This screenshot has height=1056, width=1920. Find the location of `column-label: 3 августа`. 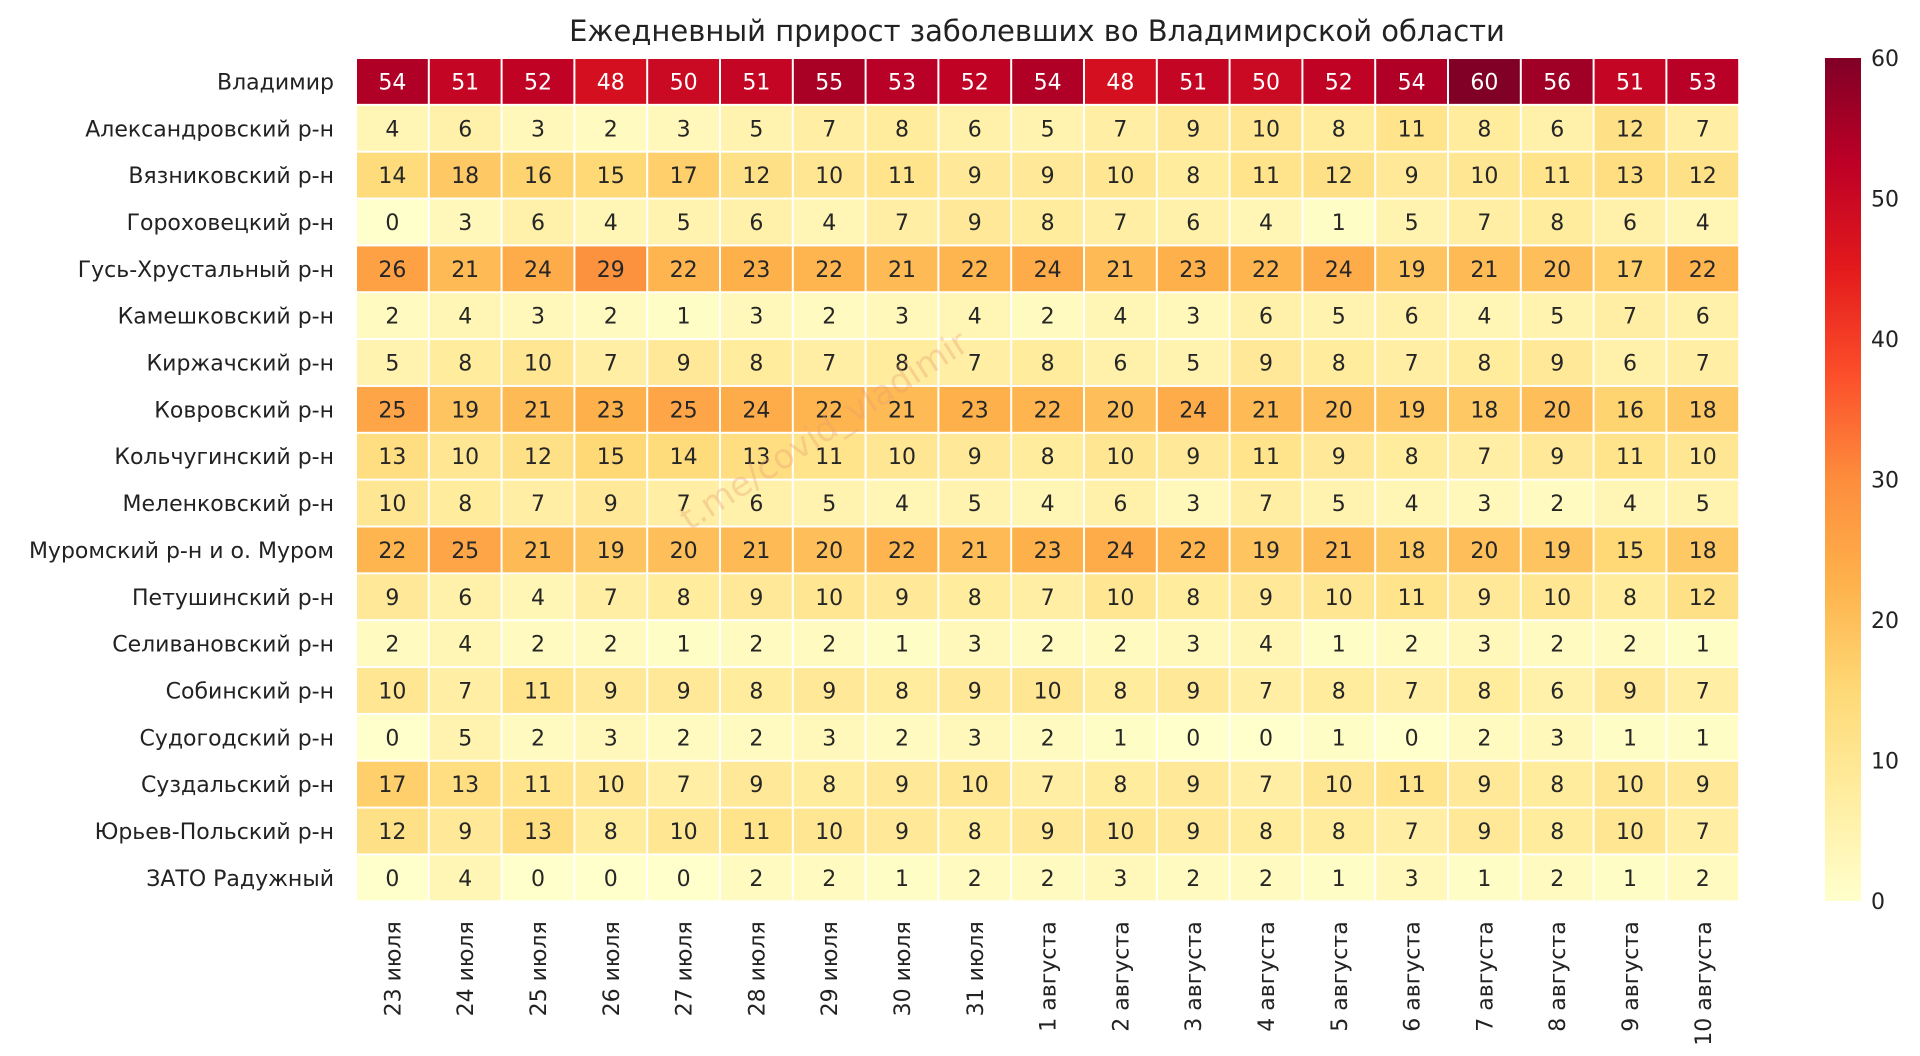

column-label: 3 августа is located at coordinates (1194, 976).